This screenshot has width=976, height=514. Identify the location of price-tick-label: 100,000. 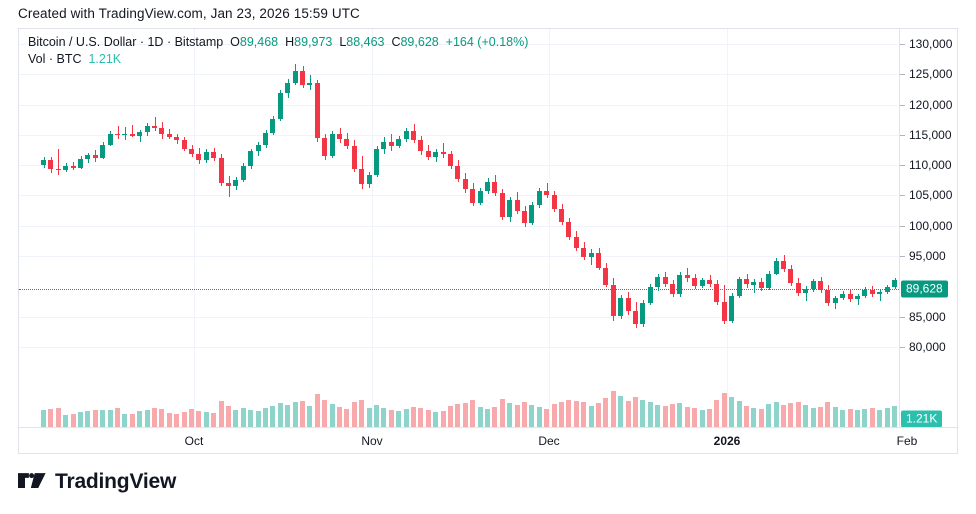
(931, 225).